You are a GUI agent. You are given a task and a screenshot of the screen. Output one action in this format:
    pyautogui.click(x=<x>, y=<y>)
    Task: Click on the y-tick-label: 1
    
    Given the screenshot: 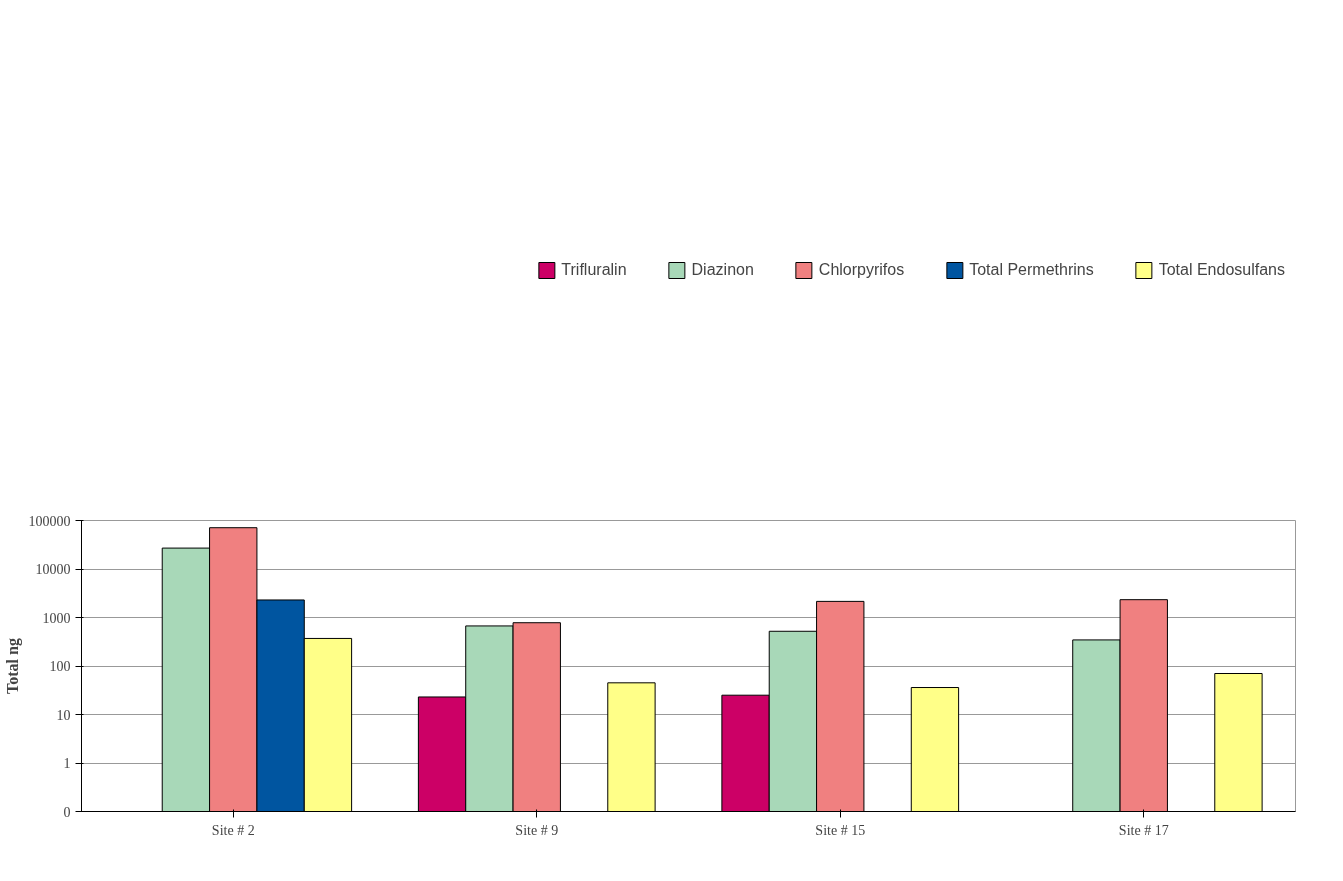 What is the action you would take?
    pyautogui.click(x=67, y=763)
    